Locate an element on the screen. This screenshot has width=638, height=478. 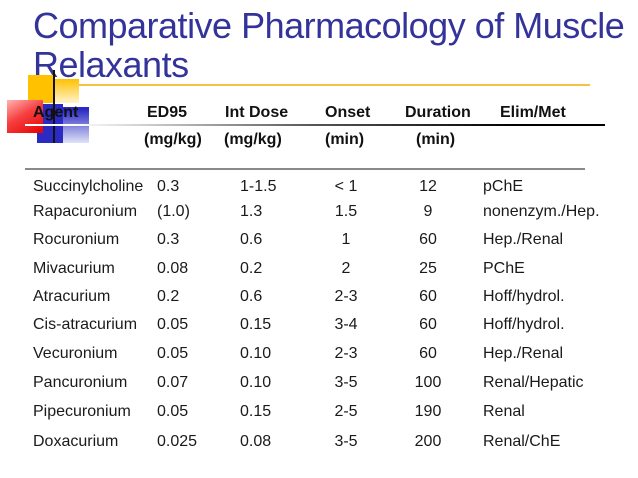
column-header-agent: Agent is located at coordinates (56, 112).